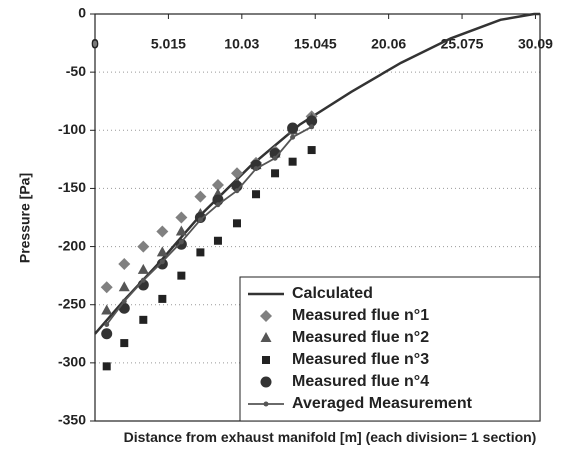  What do you see at coordinates (25, 218) in the screenshot?
I see `y-axis-label: Pressure [Pa]` at bounding box center [25, 218].